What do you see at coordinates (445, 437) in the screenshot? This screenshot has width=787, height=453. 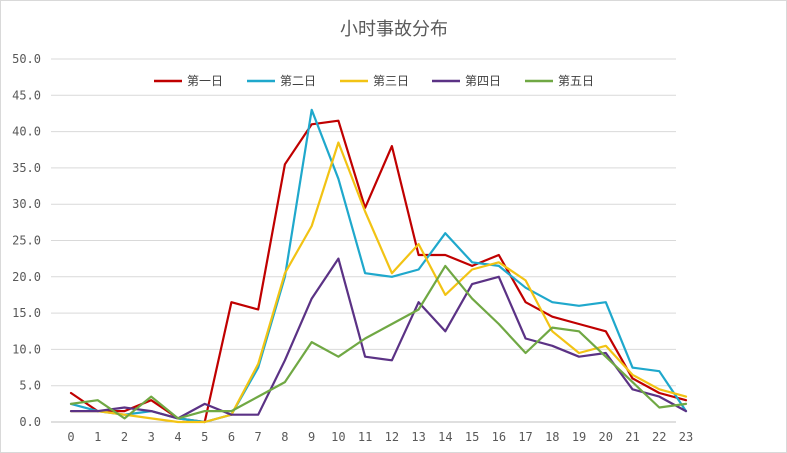 I see `x-tick-label: 14` at bounding box center [445, 437].